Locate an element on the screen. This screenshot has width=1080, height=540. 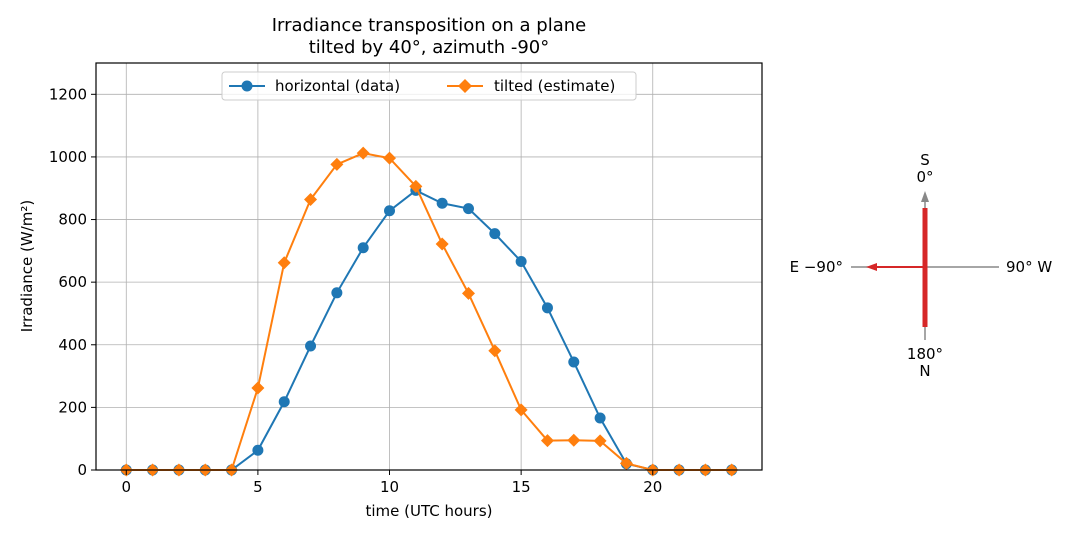
legend-marker-tilted is located at coordinates (465, 86).